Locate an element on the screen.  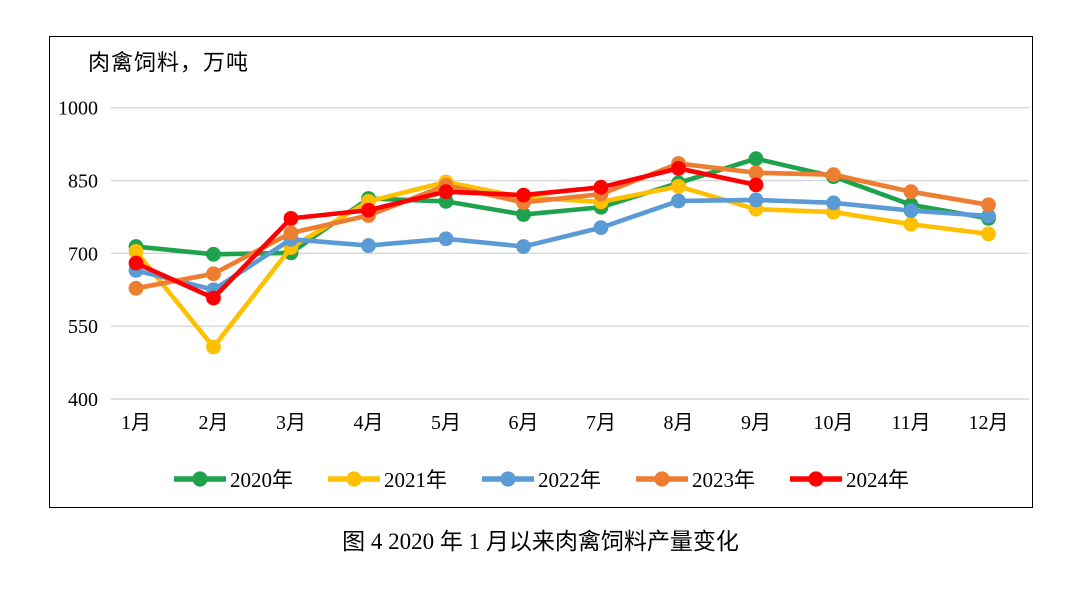
y-axis-tick-label: 400 is located at coordinates (83, 400).